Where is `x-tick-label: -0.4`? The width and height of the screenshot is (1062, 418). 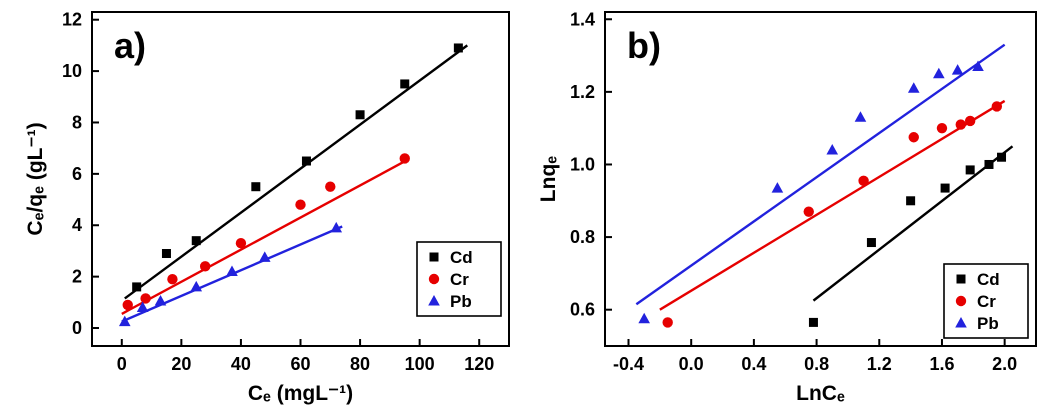
x-tick-label: -0.4 is located at coordinates (628, 364).